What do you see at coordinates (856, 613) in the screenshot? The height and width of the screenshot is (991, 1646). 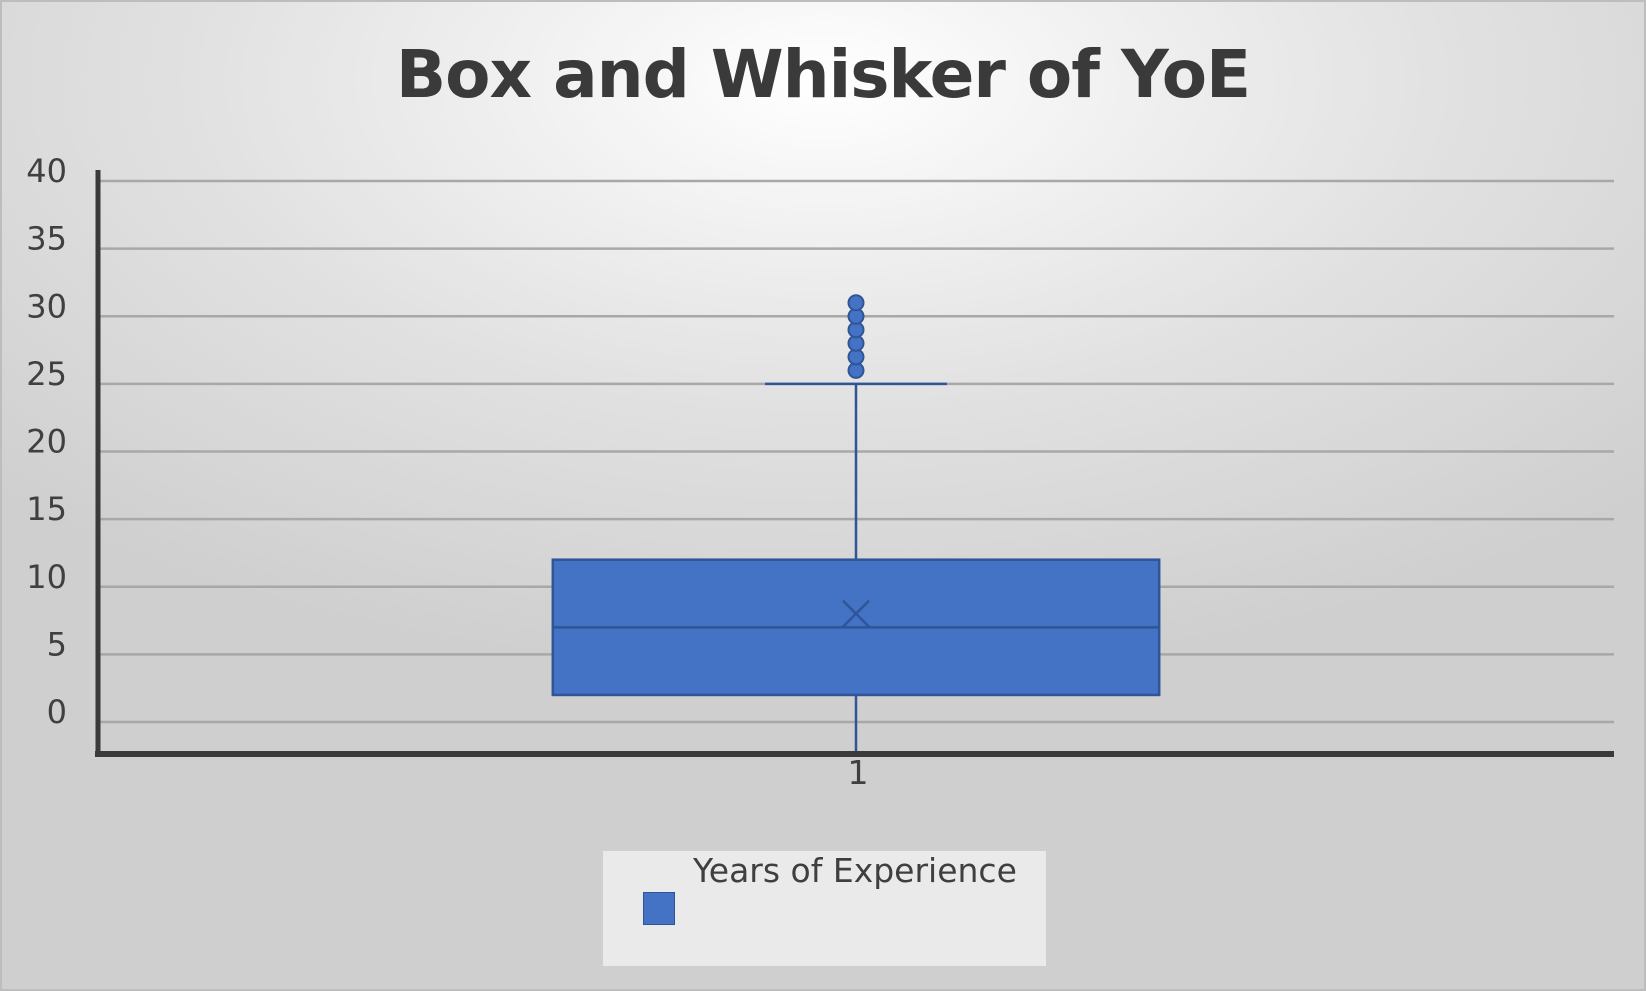 I see `mean-marker` at bounding box center [856, 613].